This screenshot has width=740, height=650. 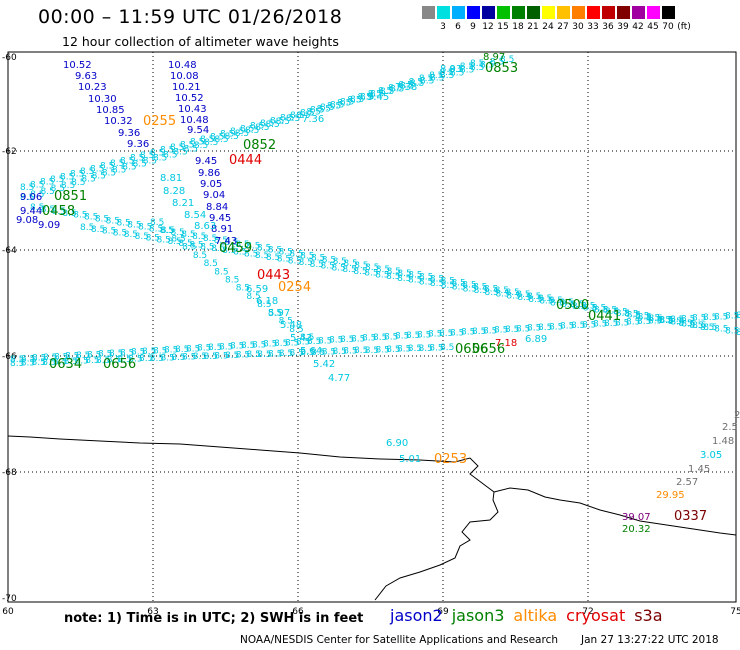 What do you see at coordinates (313, 119) in the screenshot?
I see `cyan-value: 7.36` at bounding box center [313, 119].